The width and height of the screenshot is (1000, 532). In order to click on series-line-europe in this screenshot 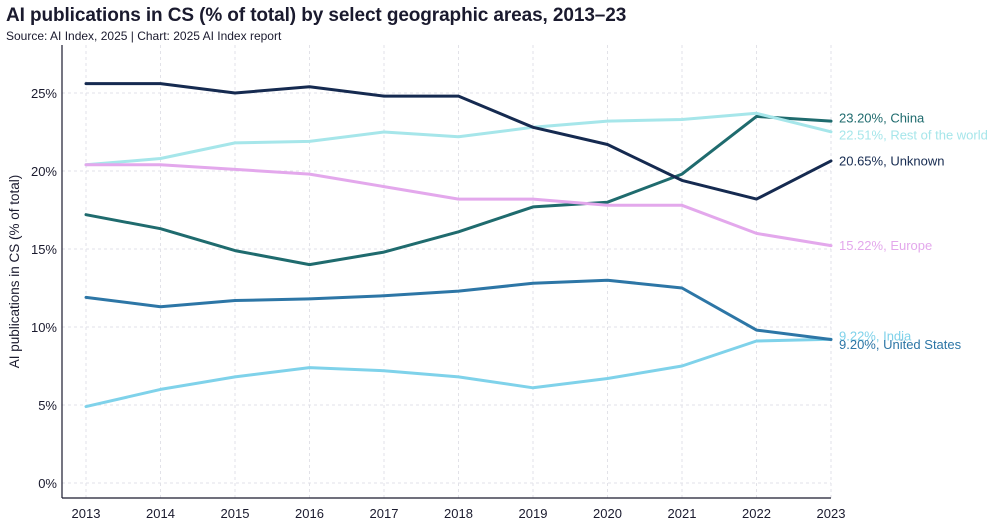, I will do `click(458, 205)`.